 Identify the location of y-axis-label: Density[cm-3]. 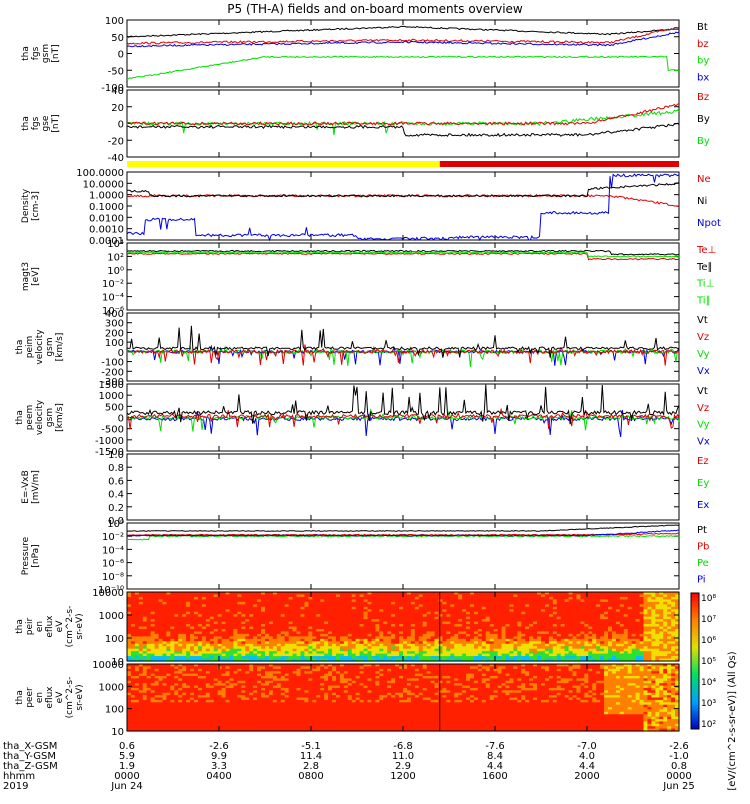
(31, 205).